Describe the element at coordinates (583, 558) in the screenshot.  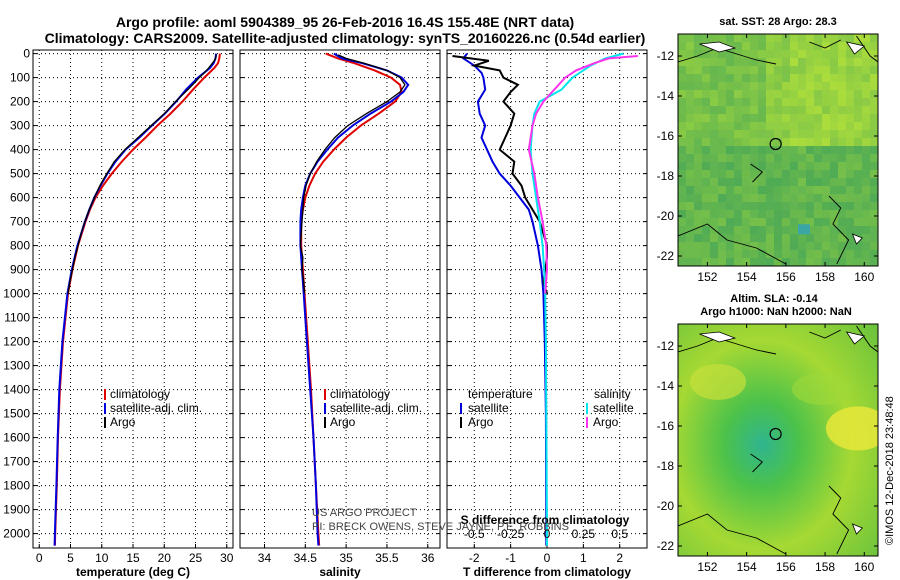
I see `x-tick-label: 1` at that location.